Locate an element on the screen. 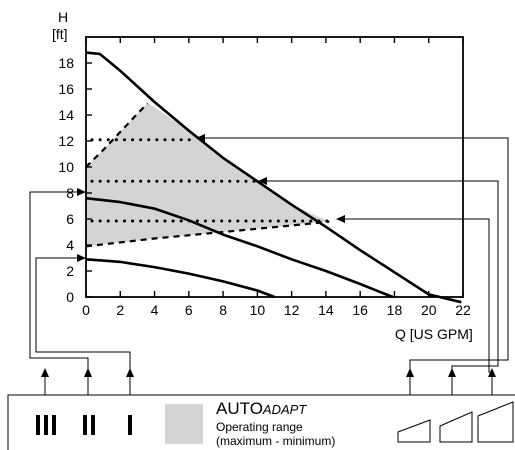 The width and height of the screenshot is (515, 450). connector-setpoint-low is located at coordinates (416, 306).